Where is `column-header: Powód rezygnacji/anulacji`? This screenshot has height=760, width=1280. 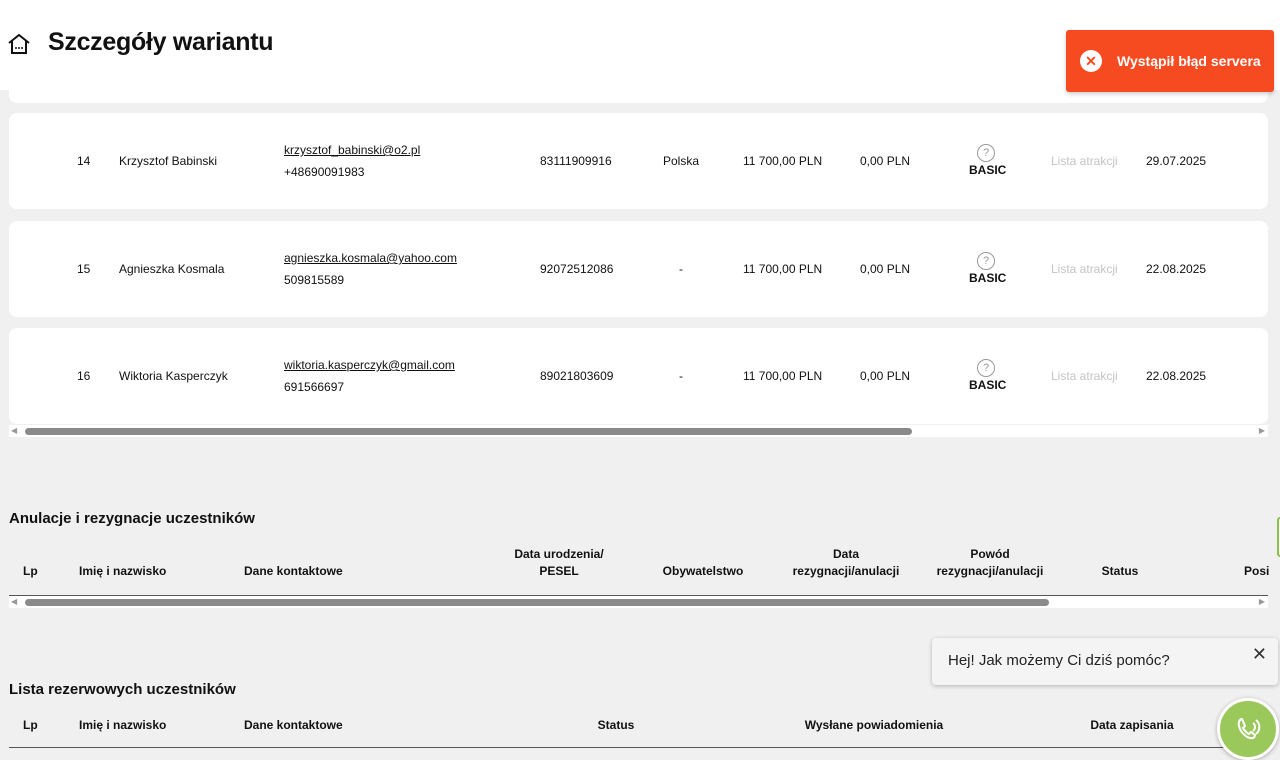
column-header: Powód rezygnacji/anulacji is located at coordinates (990, 562).